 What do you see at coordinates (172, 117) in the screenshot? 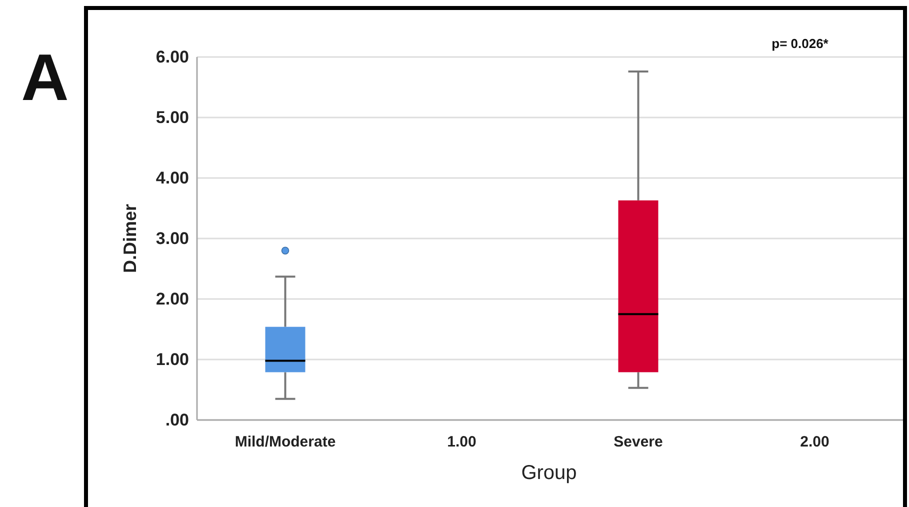
I see `y-tick-label: 5.00` at bounding box center [172, 117].